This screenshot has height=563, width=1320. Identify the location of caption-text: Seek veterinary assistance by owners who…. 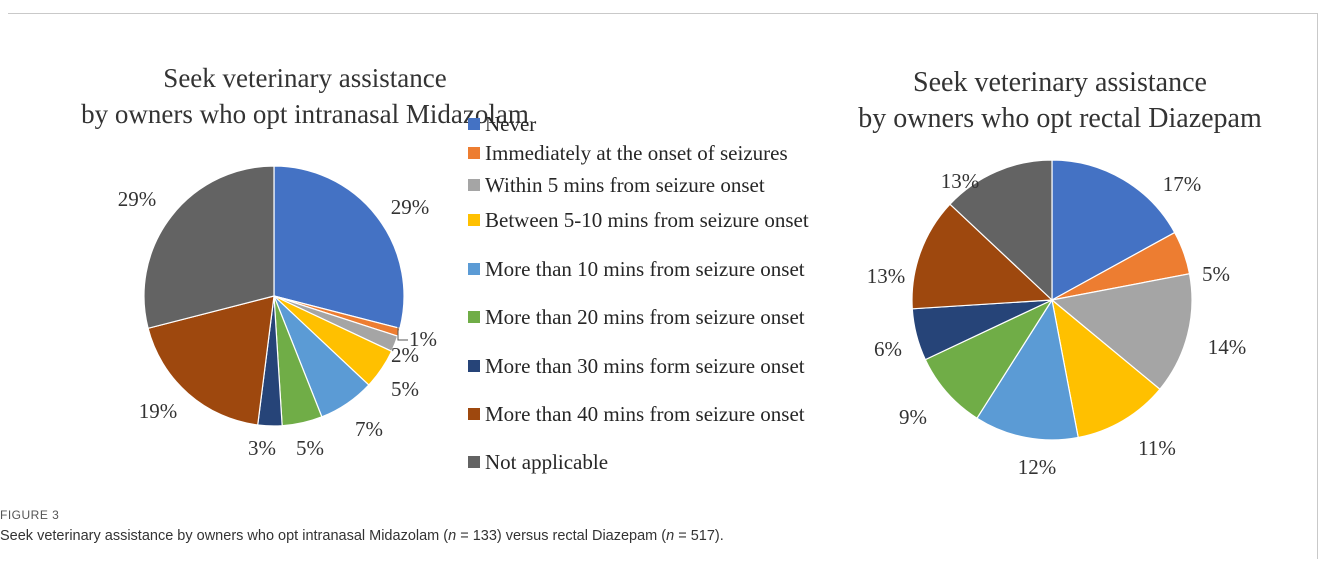
(362, 536).